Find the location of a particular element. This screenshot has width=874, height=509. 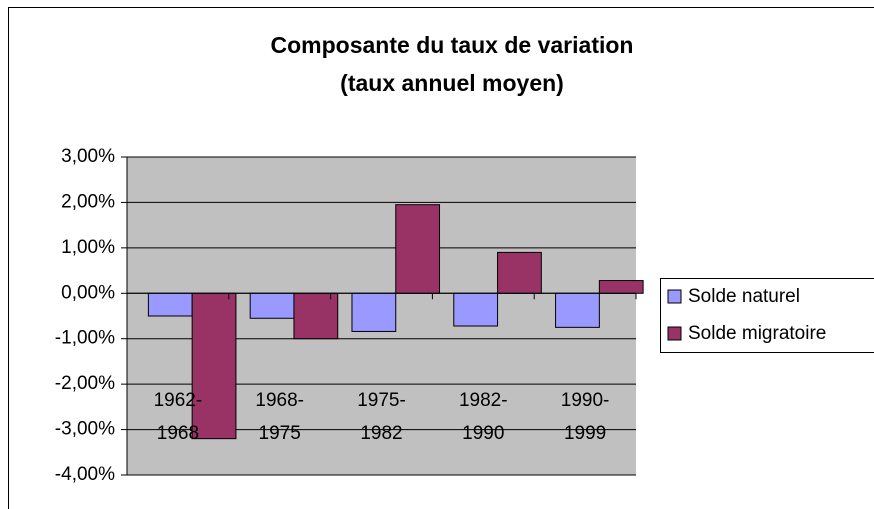

y-tick-label: -3,00% is located at coordinates (85, 429).